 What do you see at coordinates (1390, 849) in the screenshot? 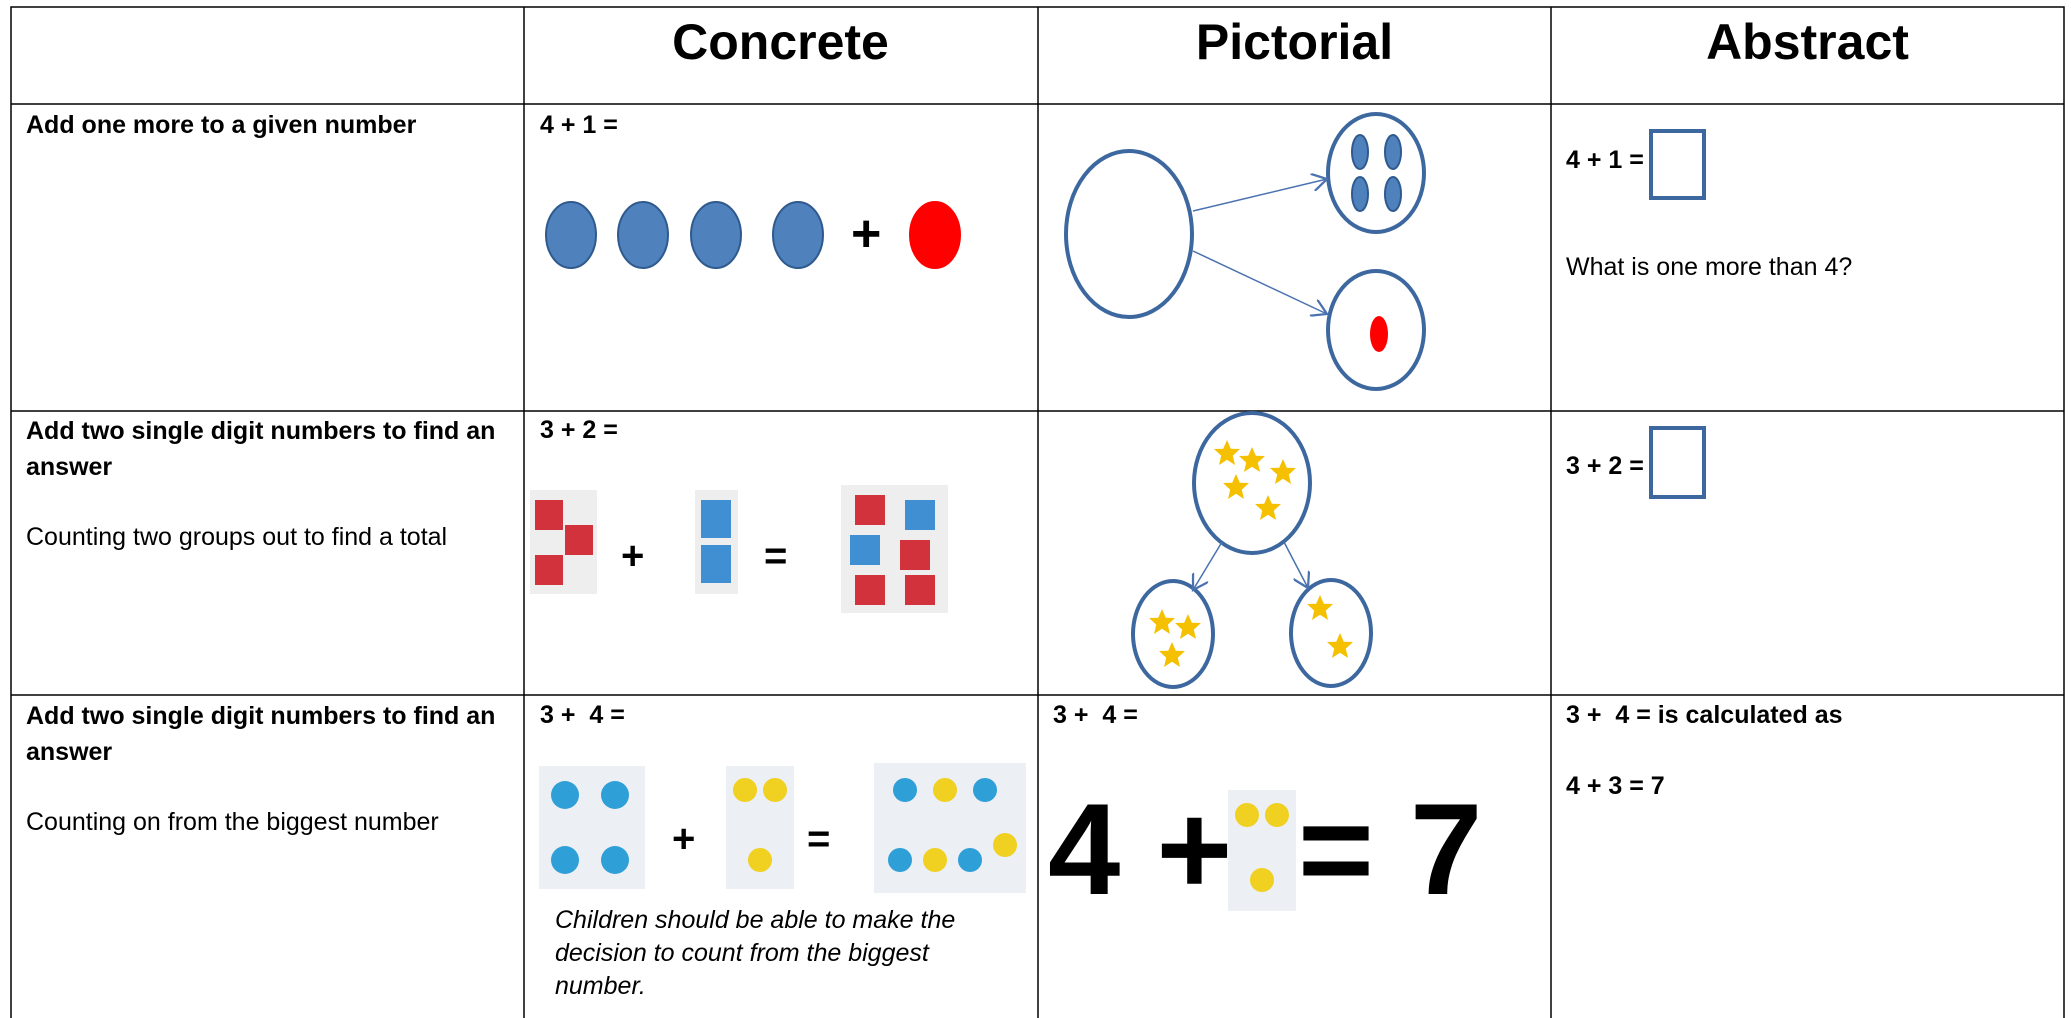
I see `big-equation: = 7` at bounding box center [1390, 849].